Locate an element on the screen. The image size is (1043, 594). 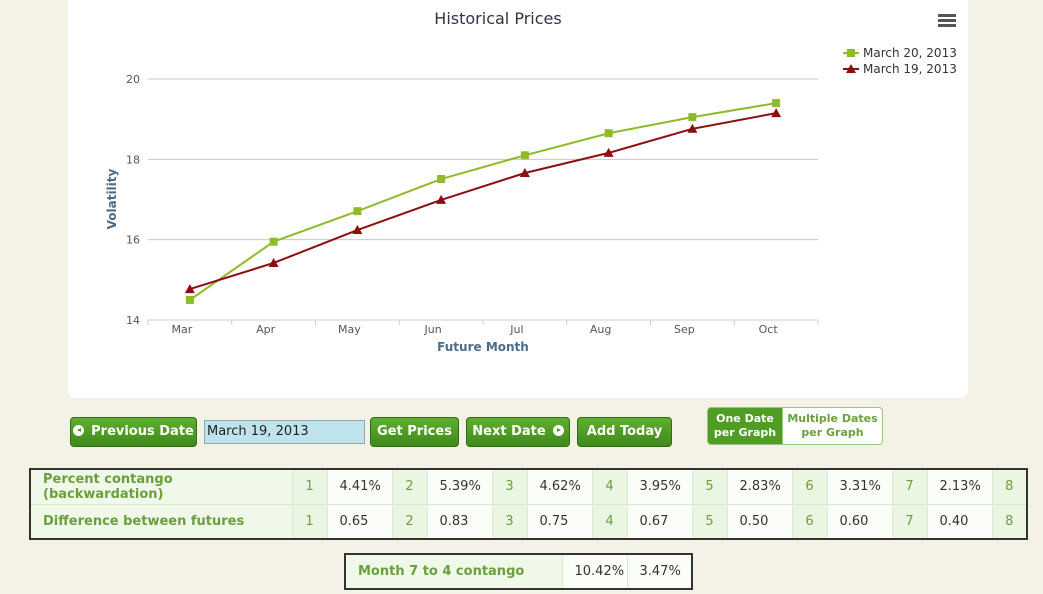
date-input: March 19, 2013 is located at coordinates (284, 432).